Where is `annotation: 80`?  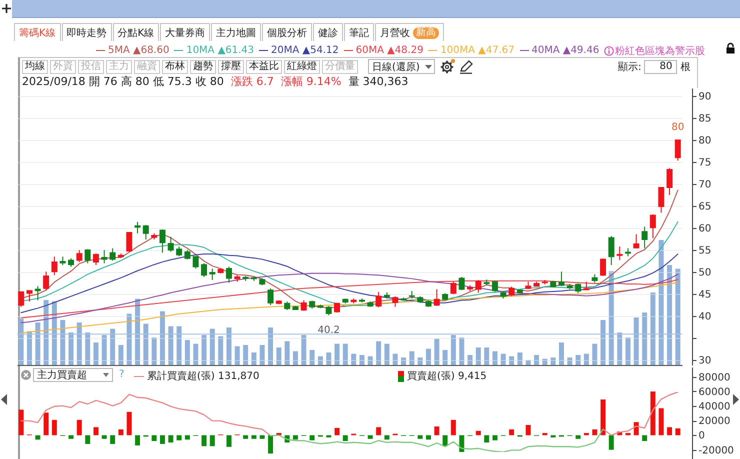 annotation: 80 is located at coordinates (677, 127).